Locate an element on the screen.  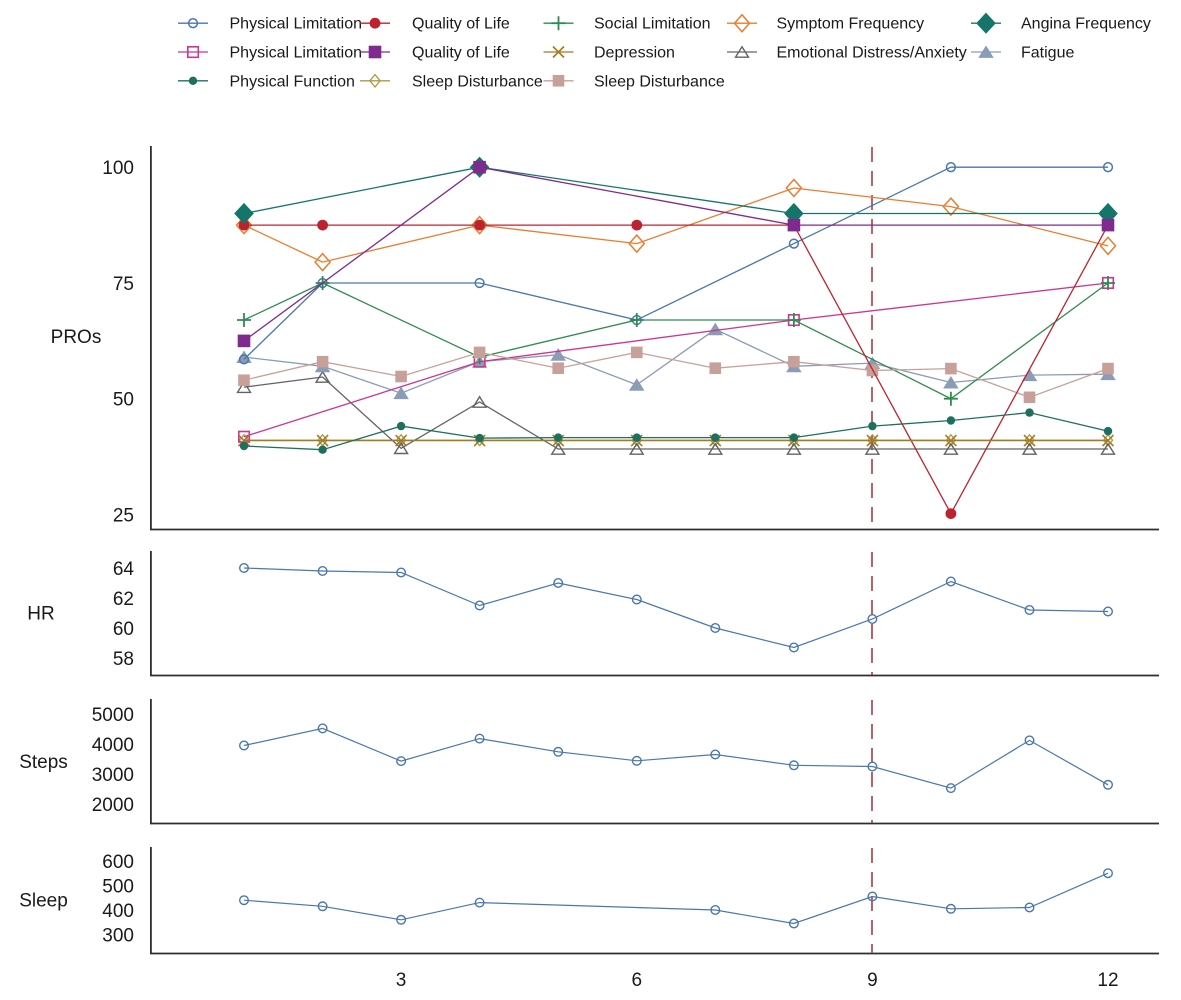
svg-text: 5000 is located at coordinates (113, 715).